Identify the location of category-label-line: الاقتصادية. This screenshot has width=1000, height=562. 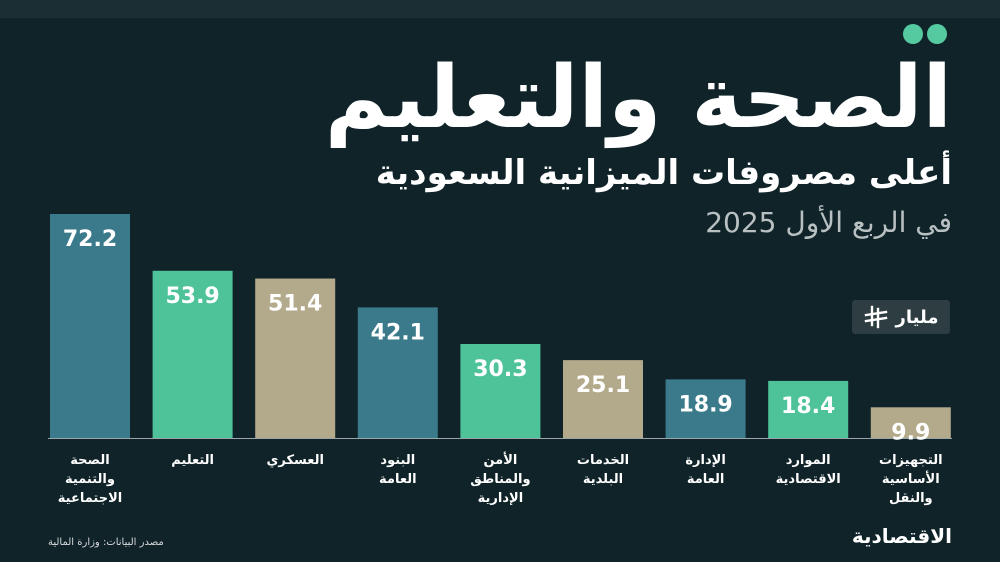
(808, 479).